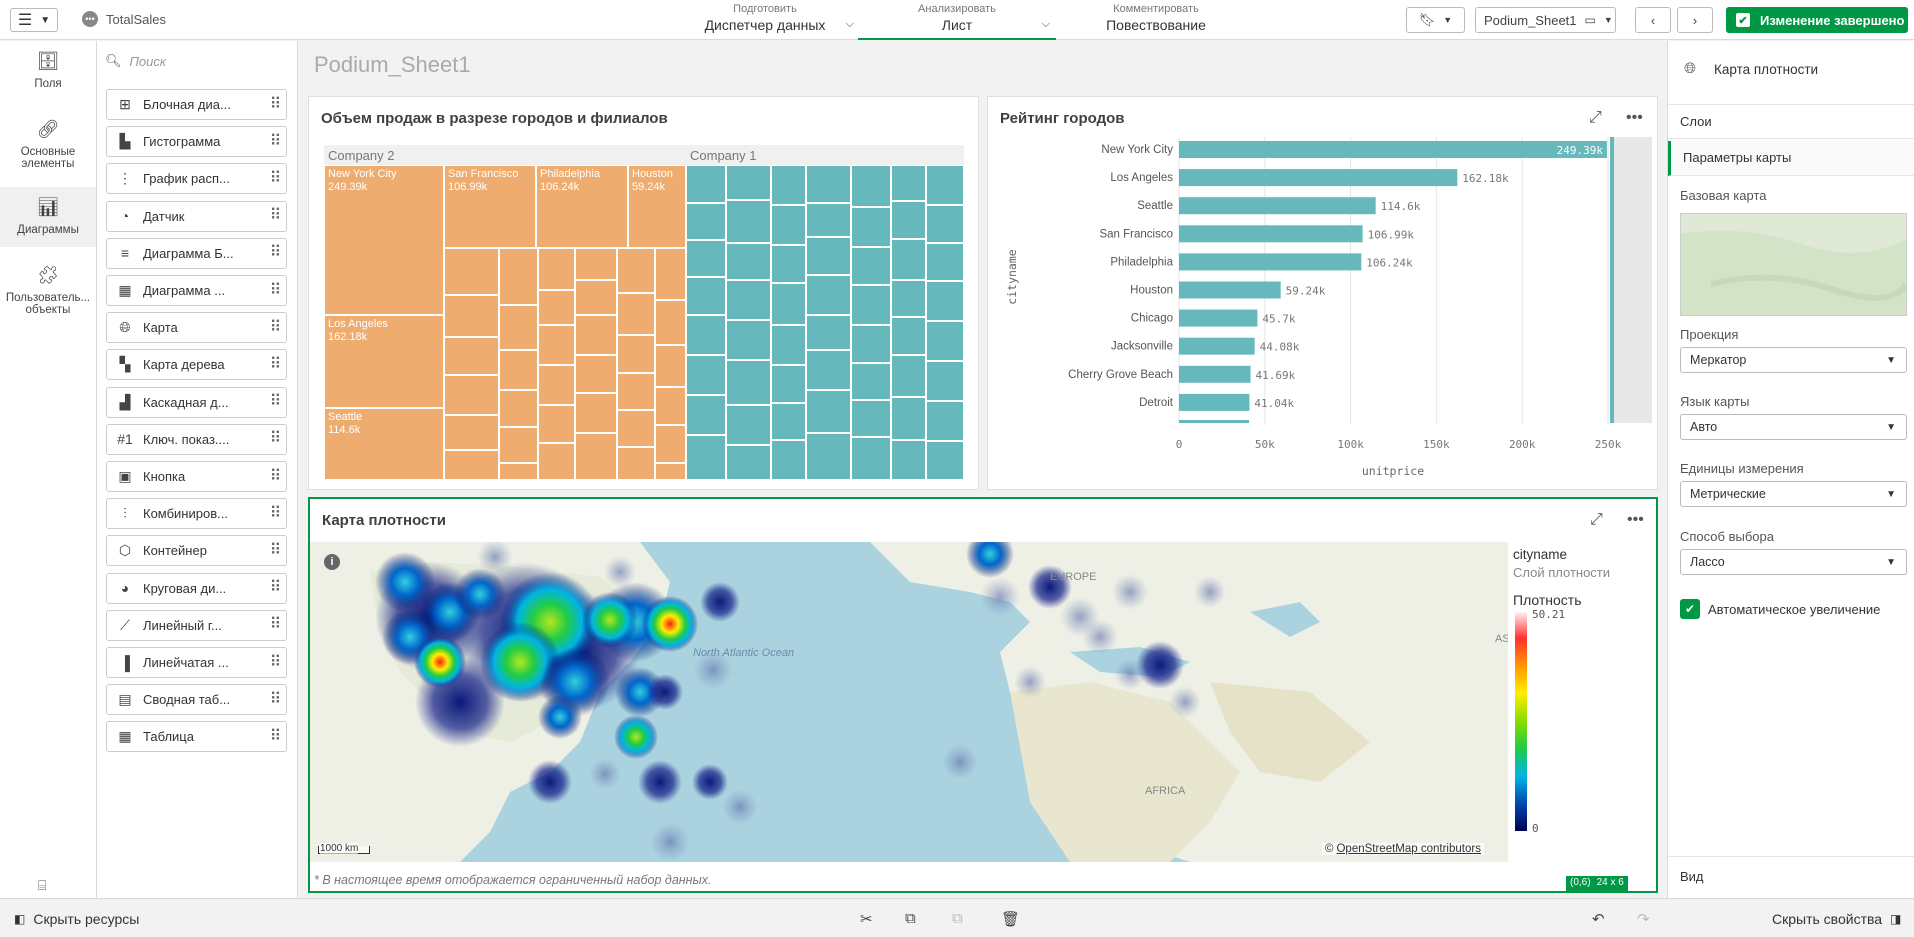  I want to click on delete-icon: 🗑︎, so click(1011, 919).